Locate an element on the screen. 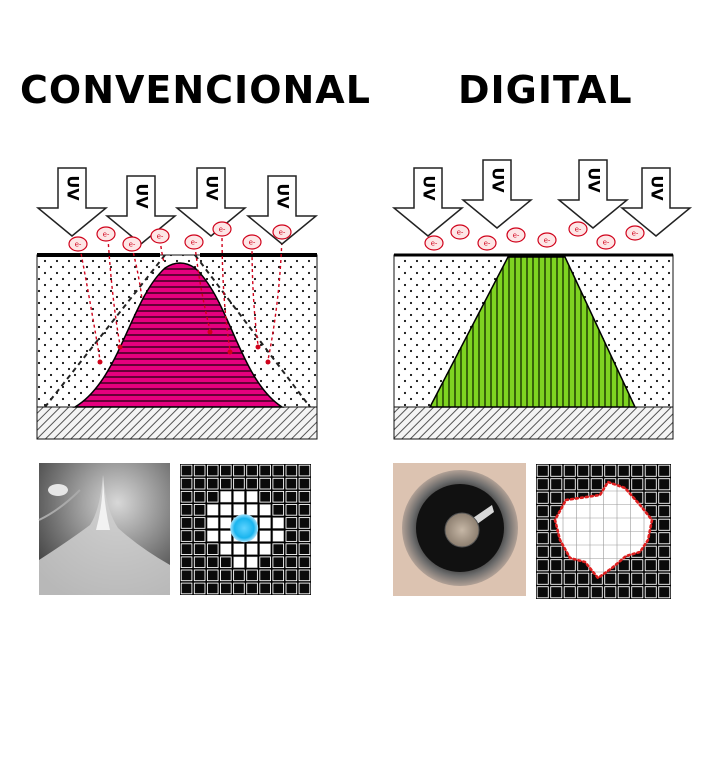  pixel-grid-digital is located at coordinates (603, 531).